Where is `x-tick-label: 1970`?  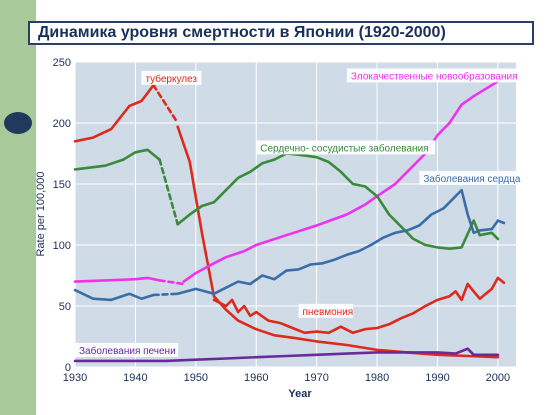 x-tick-label: 1970 is located at coordinates (316, 378).